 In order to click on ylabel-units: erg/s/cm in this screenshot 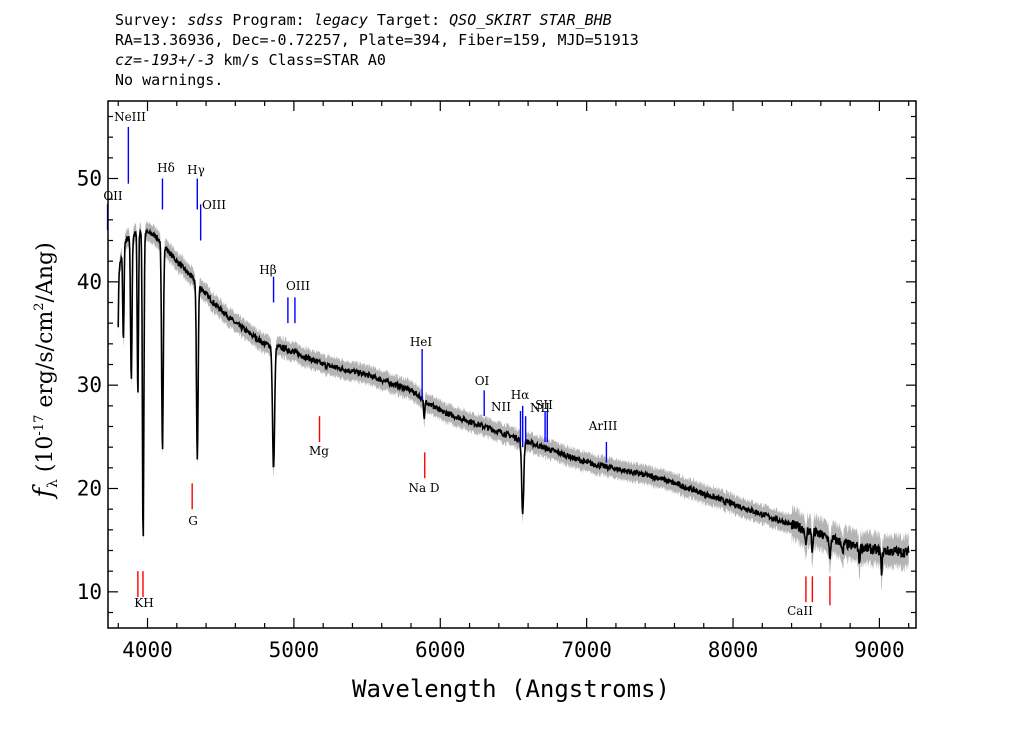, I will do `click(45, 363)`.